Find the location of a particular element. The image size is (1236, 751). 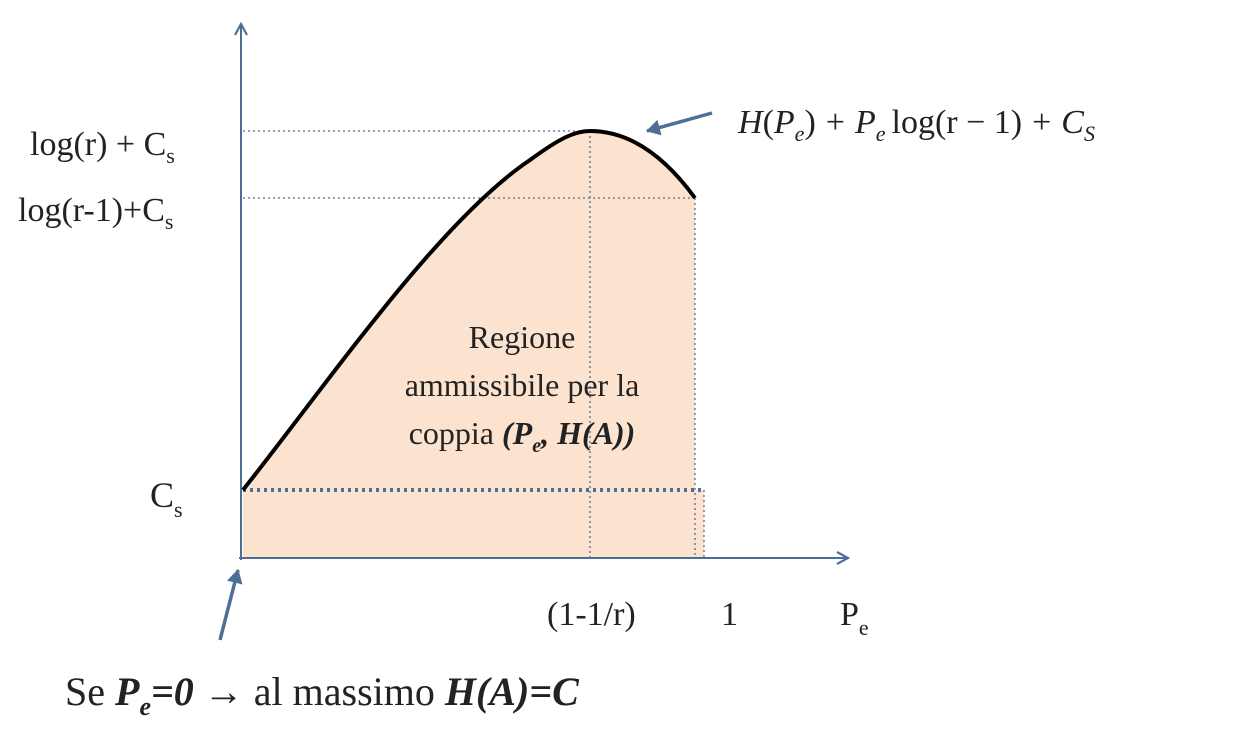

origin-note: Se Pe=0 → al massimo H(A)=C is located at coordinates (322, 695).